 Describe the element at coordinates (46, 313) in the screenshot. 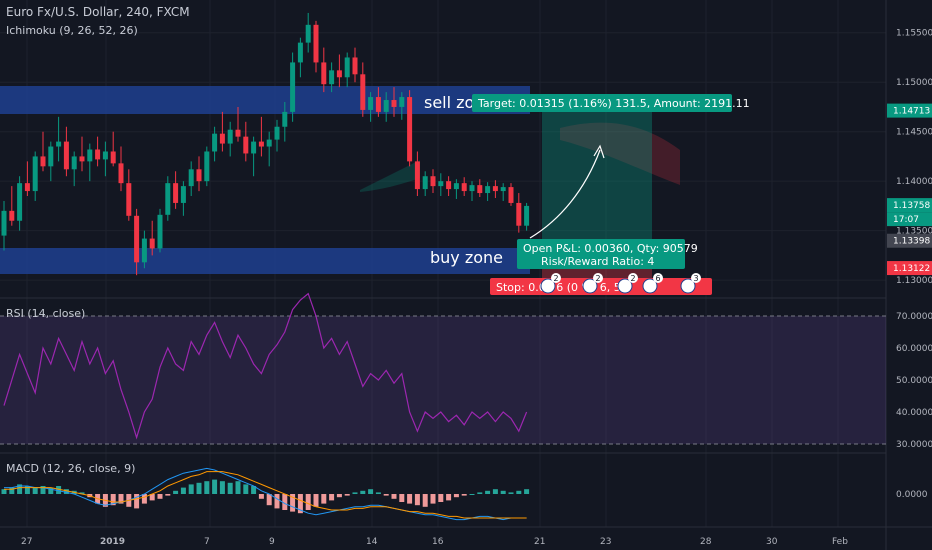

I see `rsi-legend: RSI (14, close)` at that location.